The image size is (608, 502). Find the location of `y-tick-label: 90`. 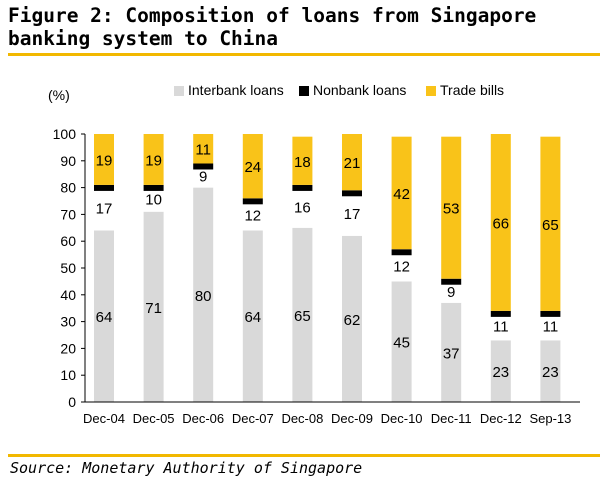

y-tick-label: 90 is located at coordinates (68, 161).